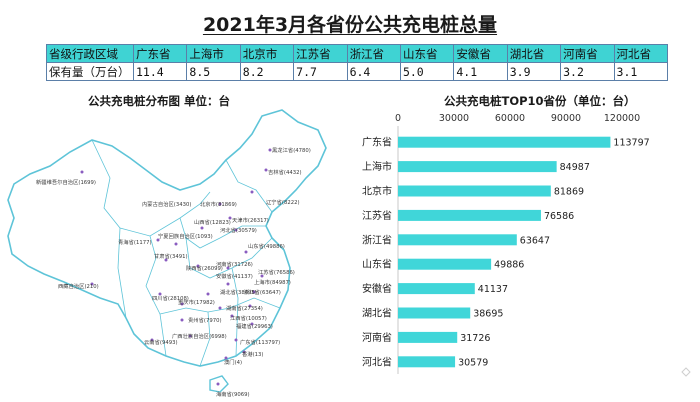 The image size is (700, 402). Describe the element at coordinates (559, 216) in the screenshot. I see `data-label: 76586` at that location.